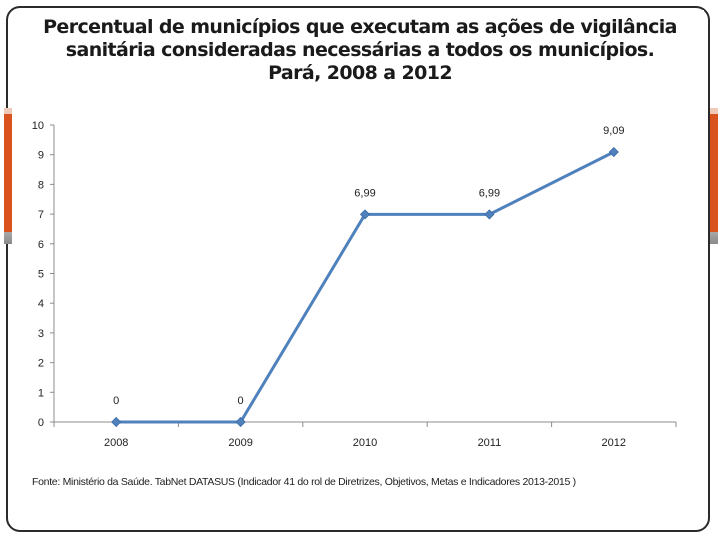 The height and width of the screenshot is (540, 720). I want to click on y-tick-label: 4, so click(41, 304).